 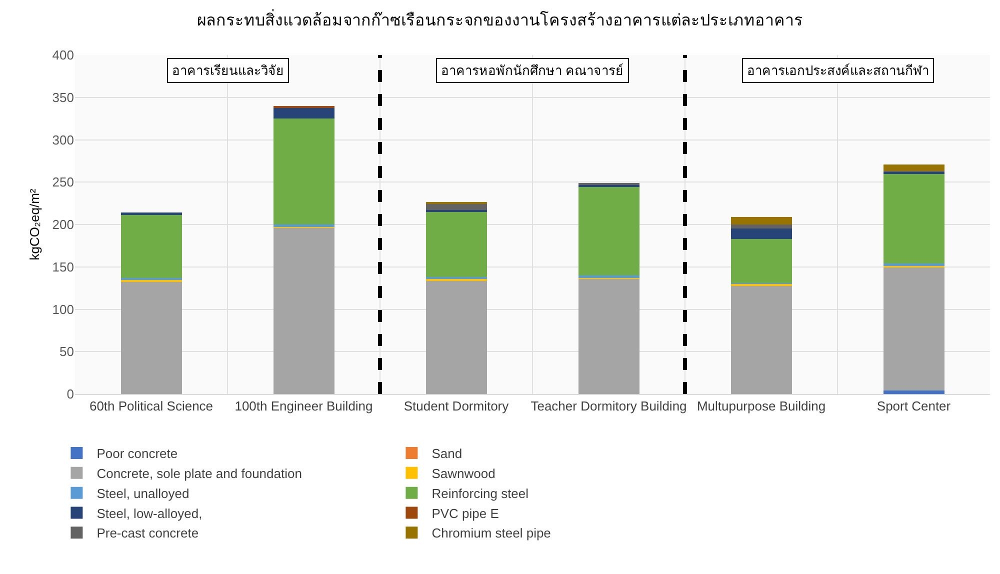 I want to click on y-tick-label: 250, so click(x=63, y=182).